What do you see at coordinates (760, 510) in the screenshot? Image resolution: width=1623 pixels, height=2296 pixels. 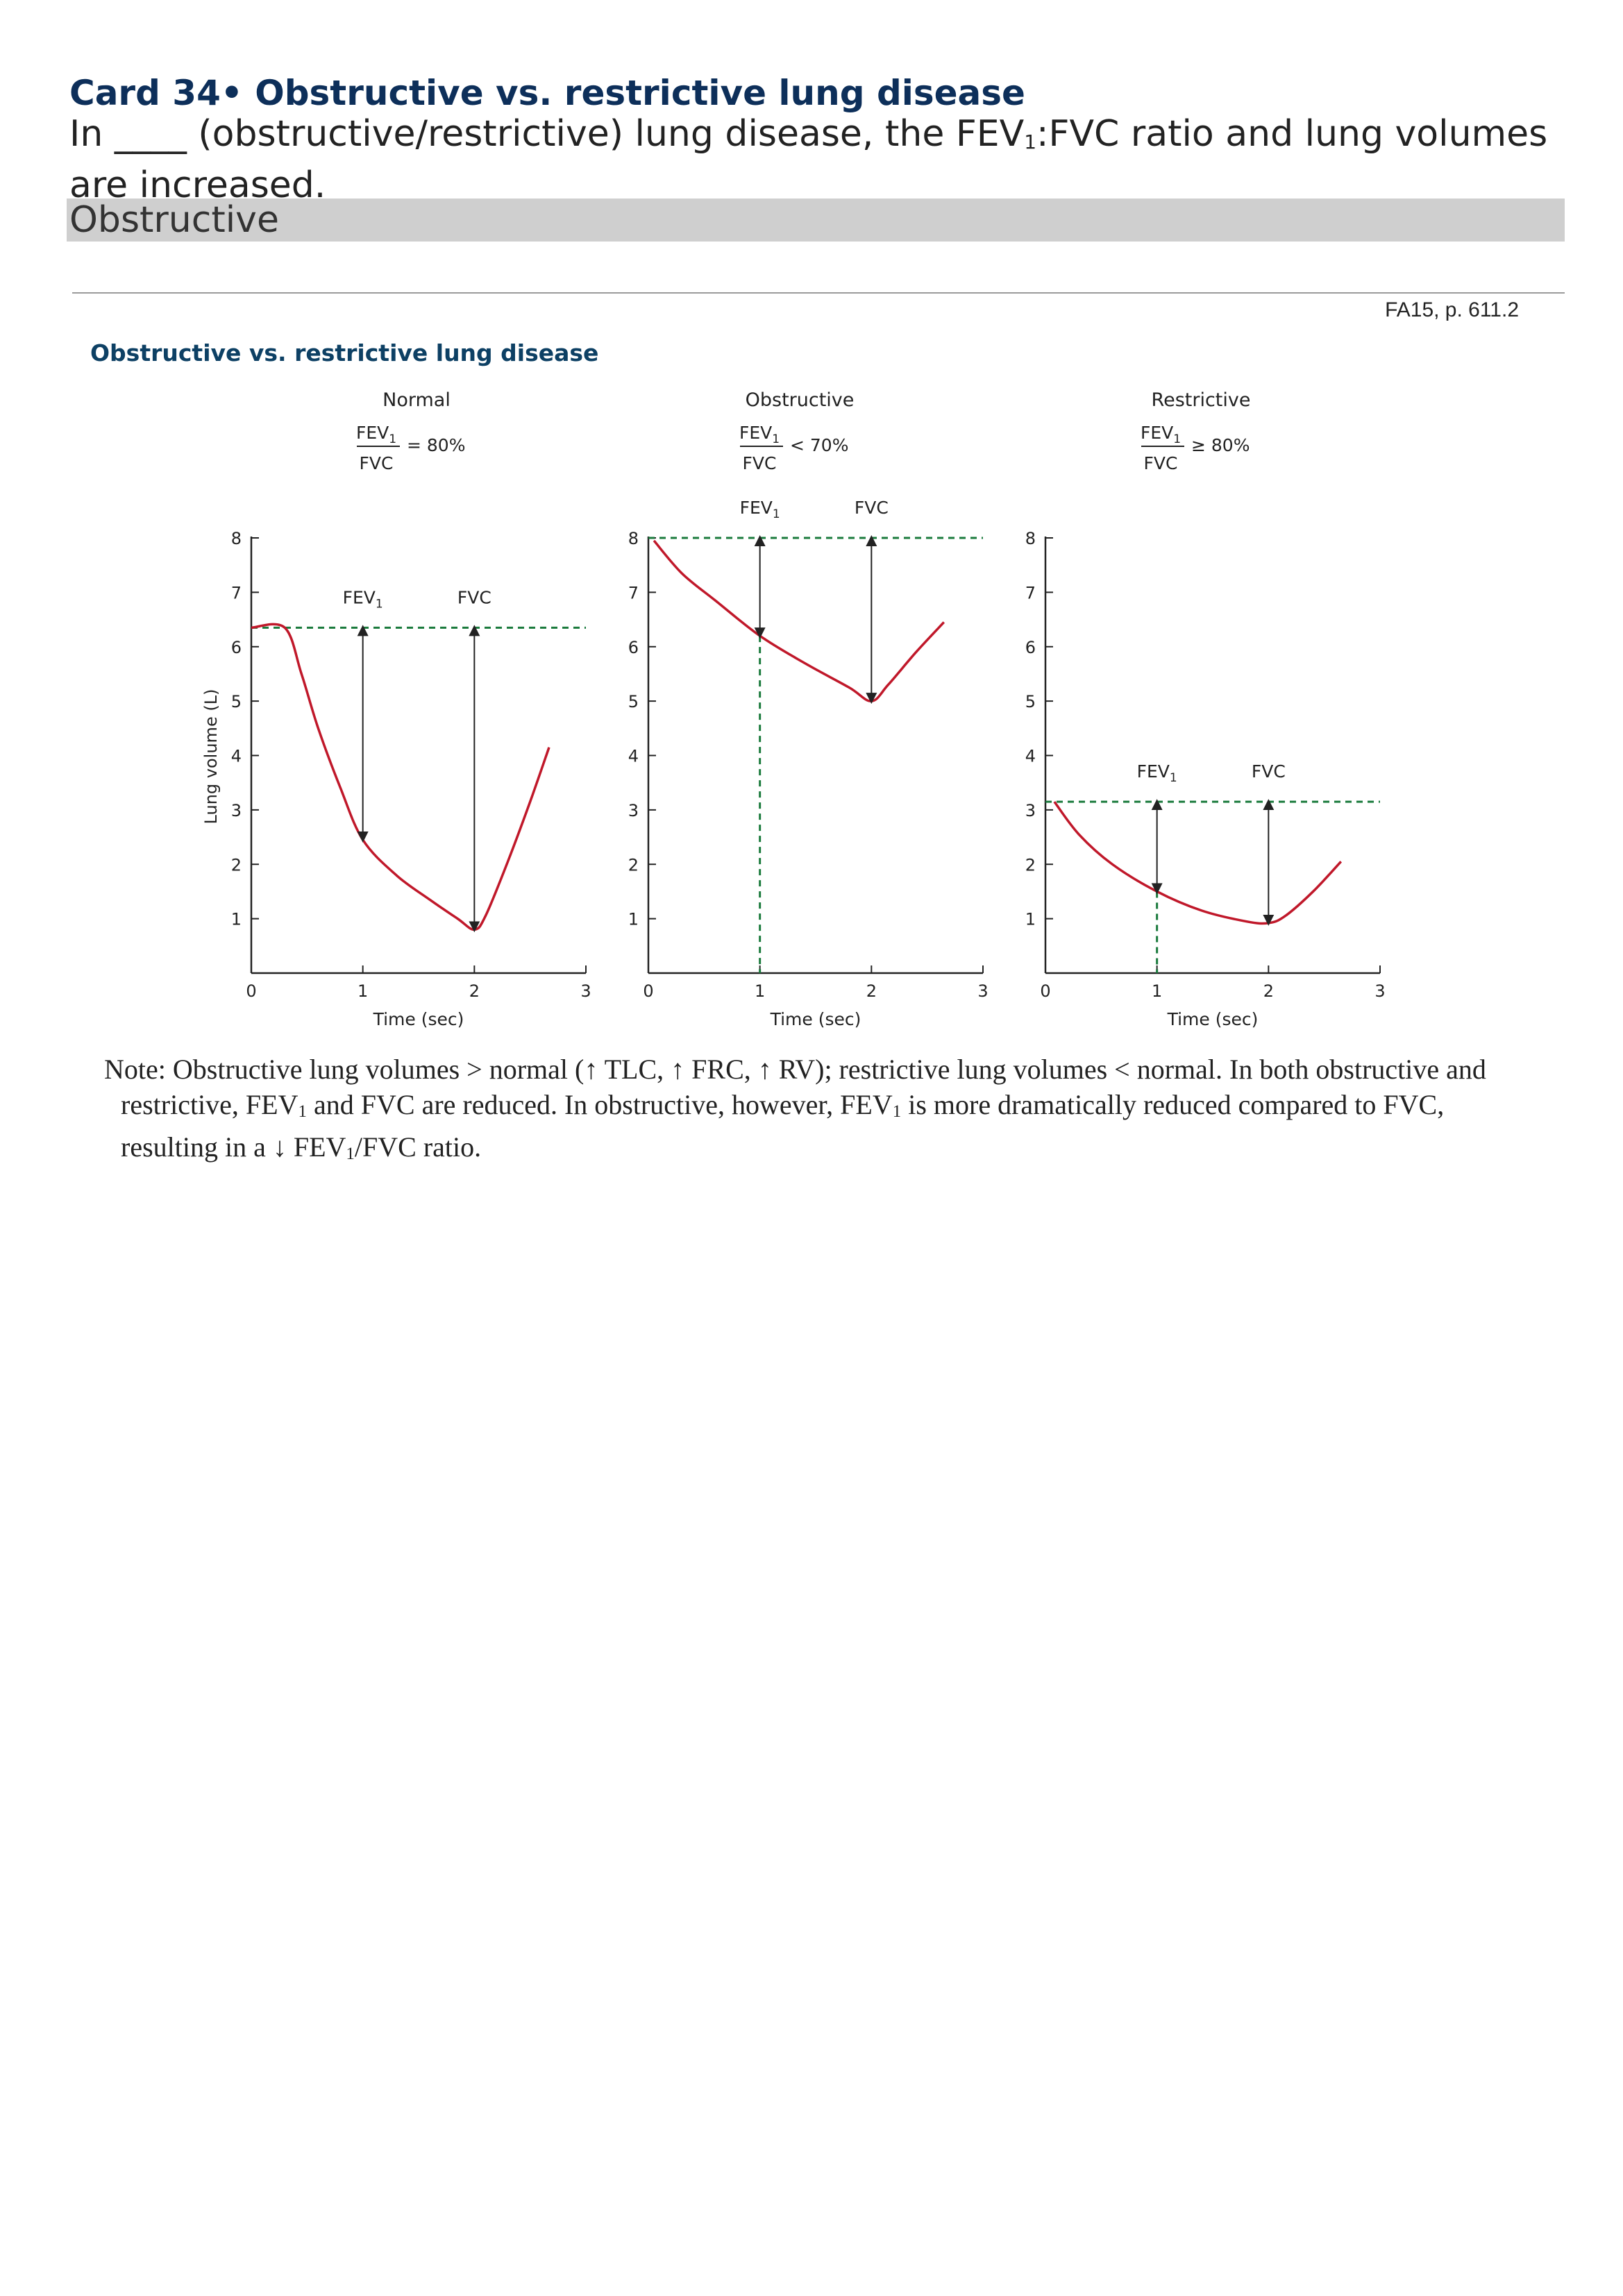 I see `obstructive-fev1-label: FEV1` at bounding box center [760, 510].